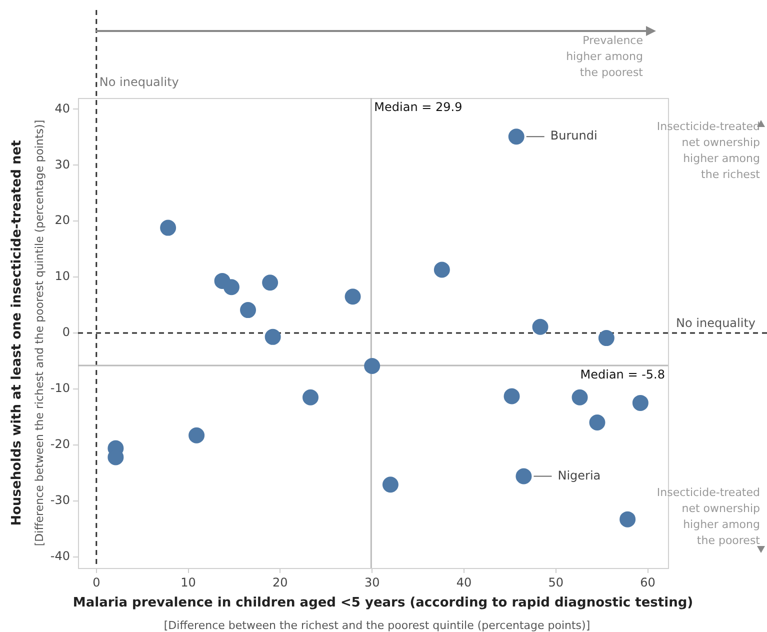  I want to click on y-tick-label: -30, so click(60, 499).